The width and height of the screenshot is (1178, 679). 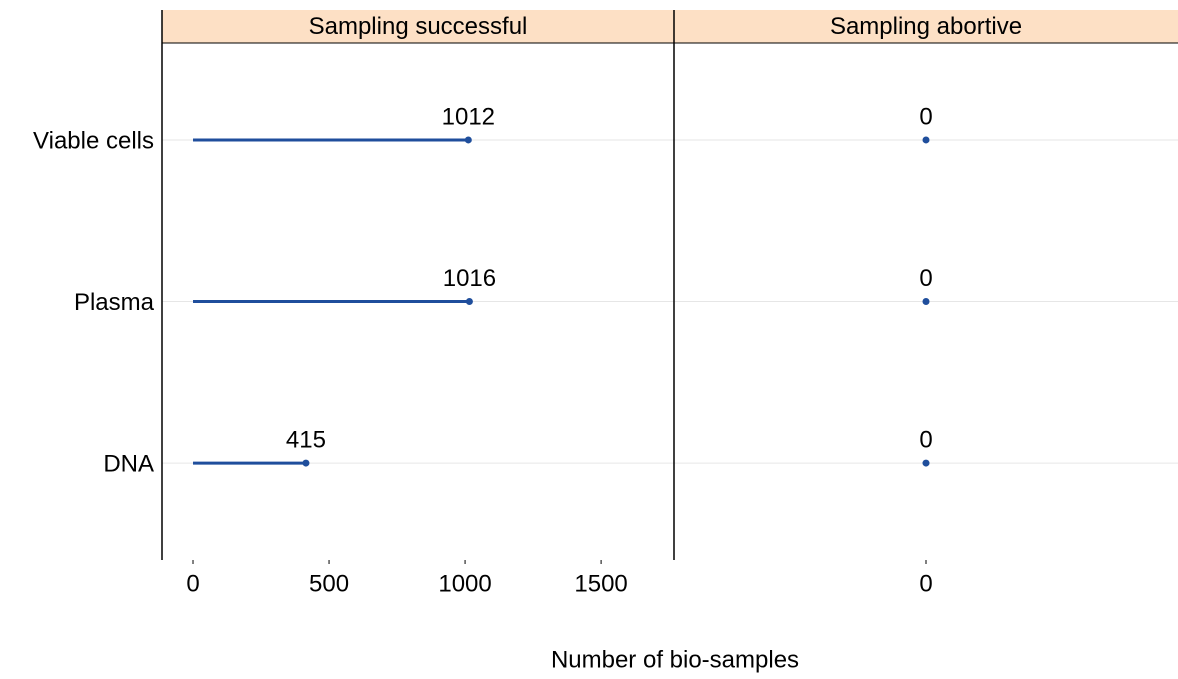 I want to click on value-label: 1012, so click(x=468, y=116).